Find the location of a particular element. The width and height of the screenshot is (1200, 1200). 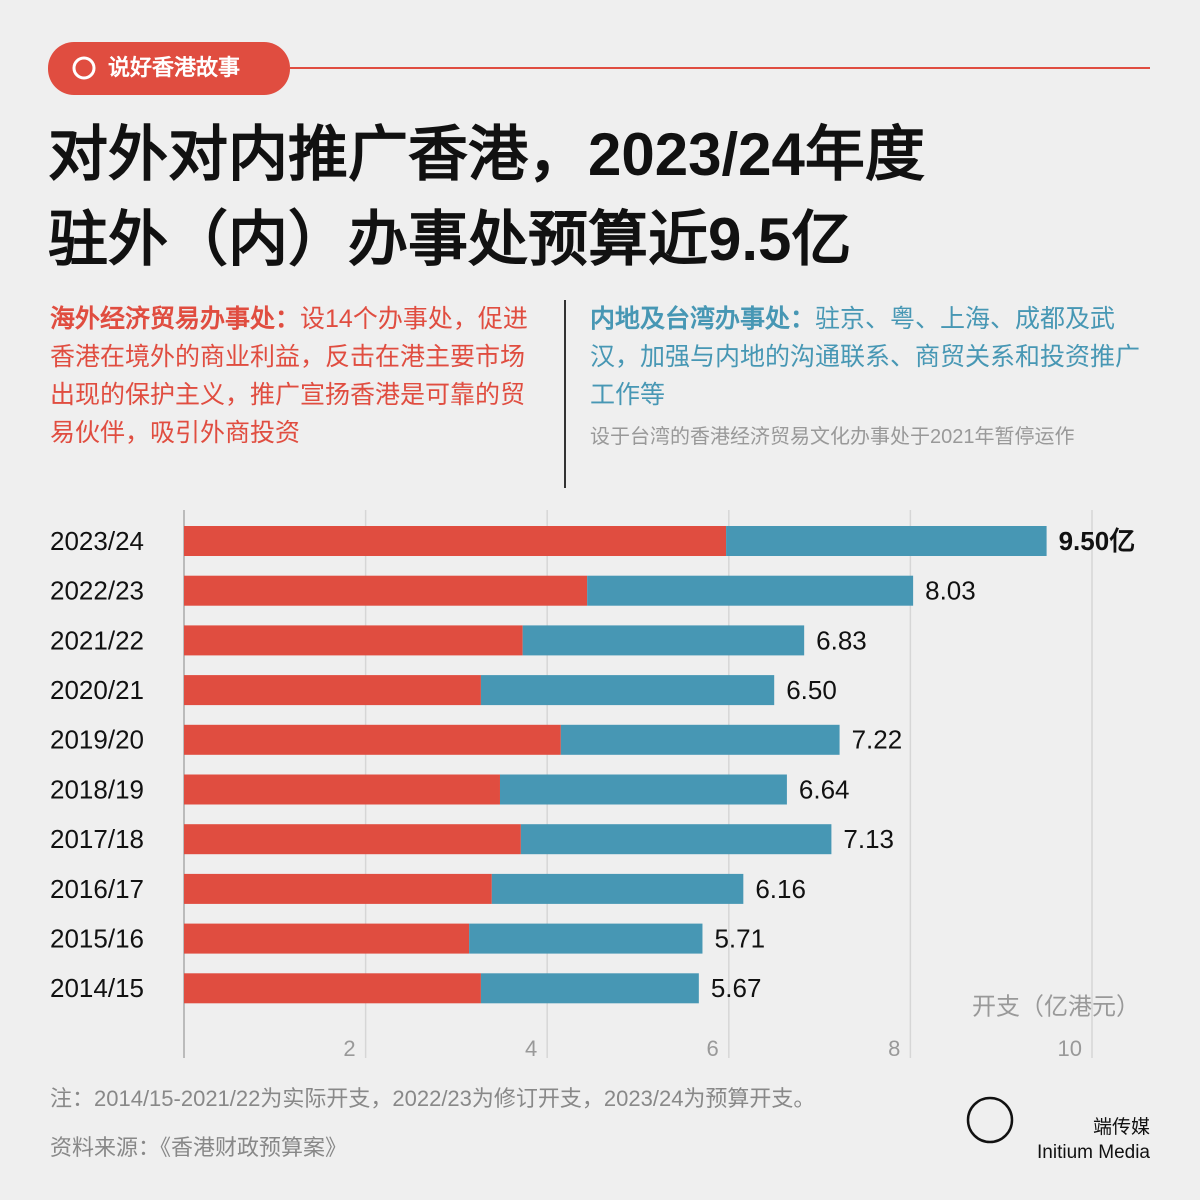

tag-icon is located at coordinates (84, 68).